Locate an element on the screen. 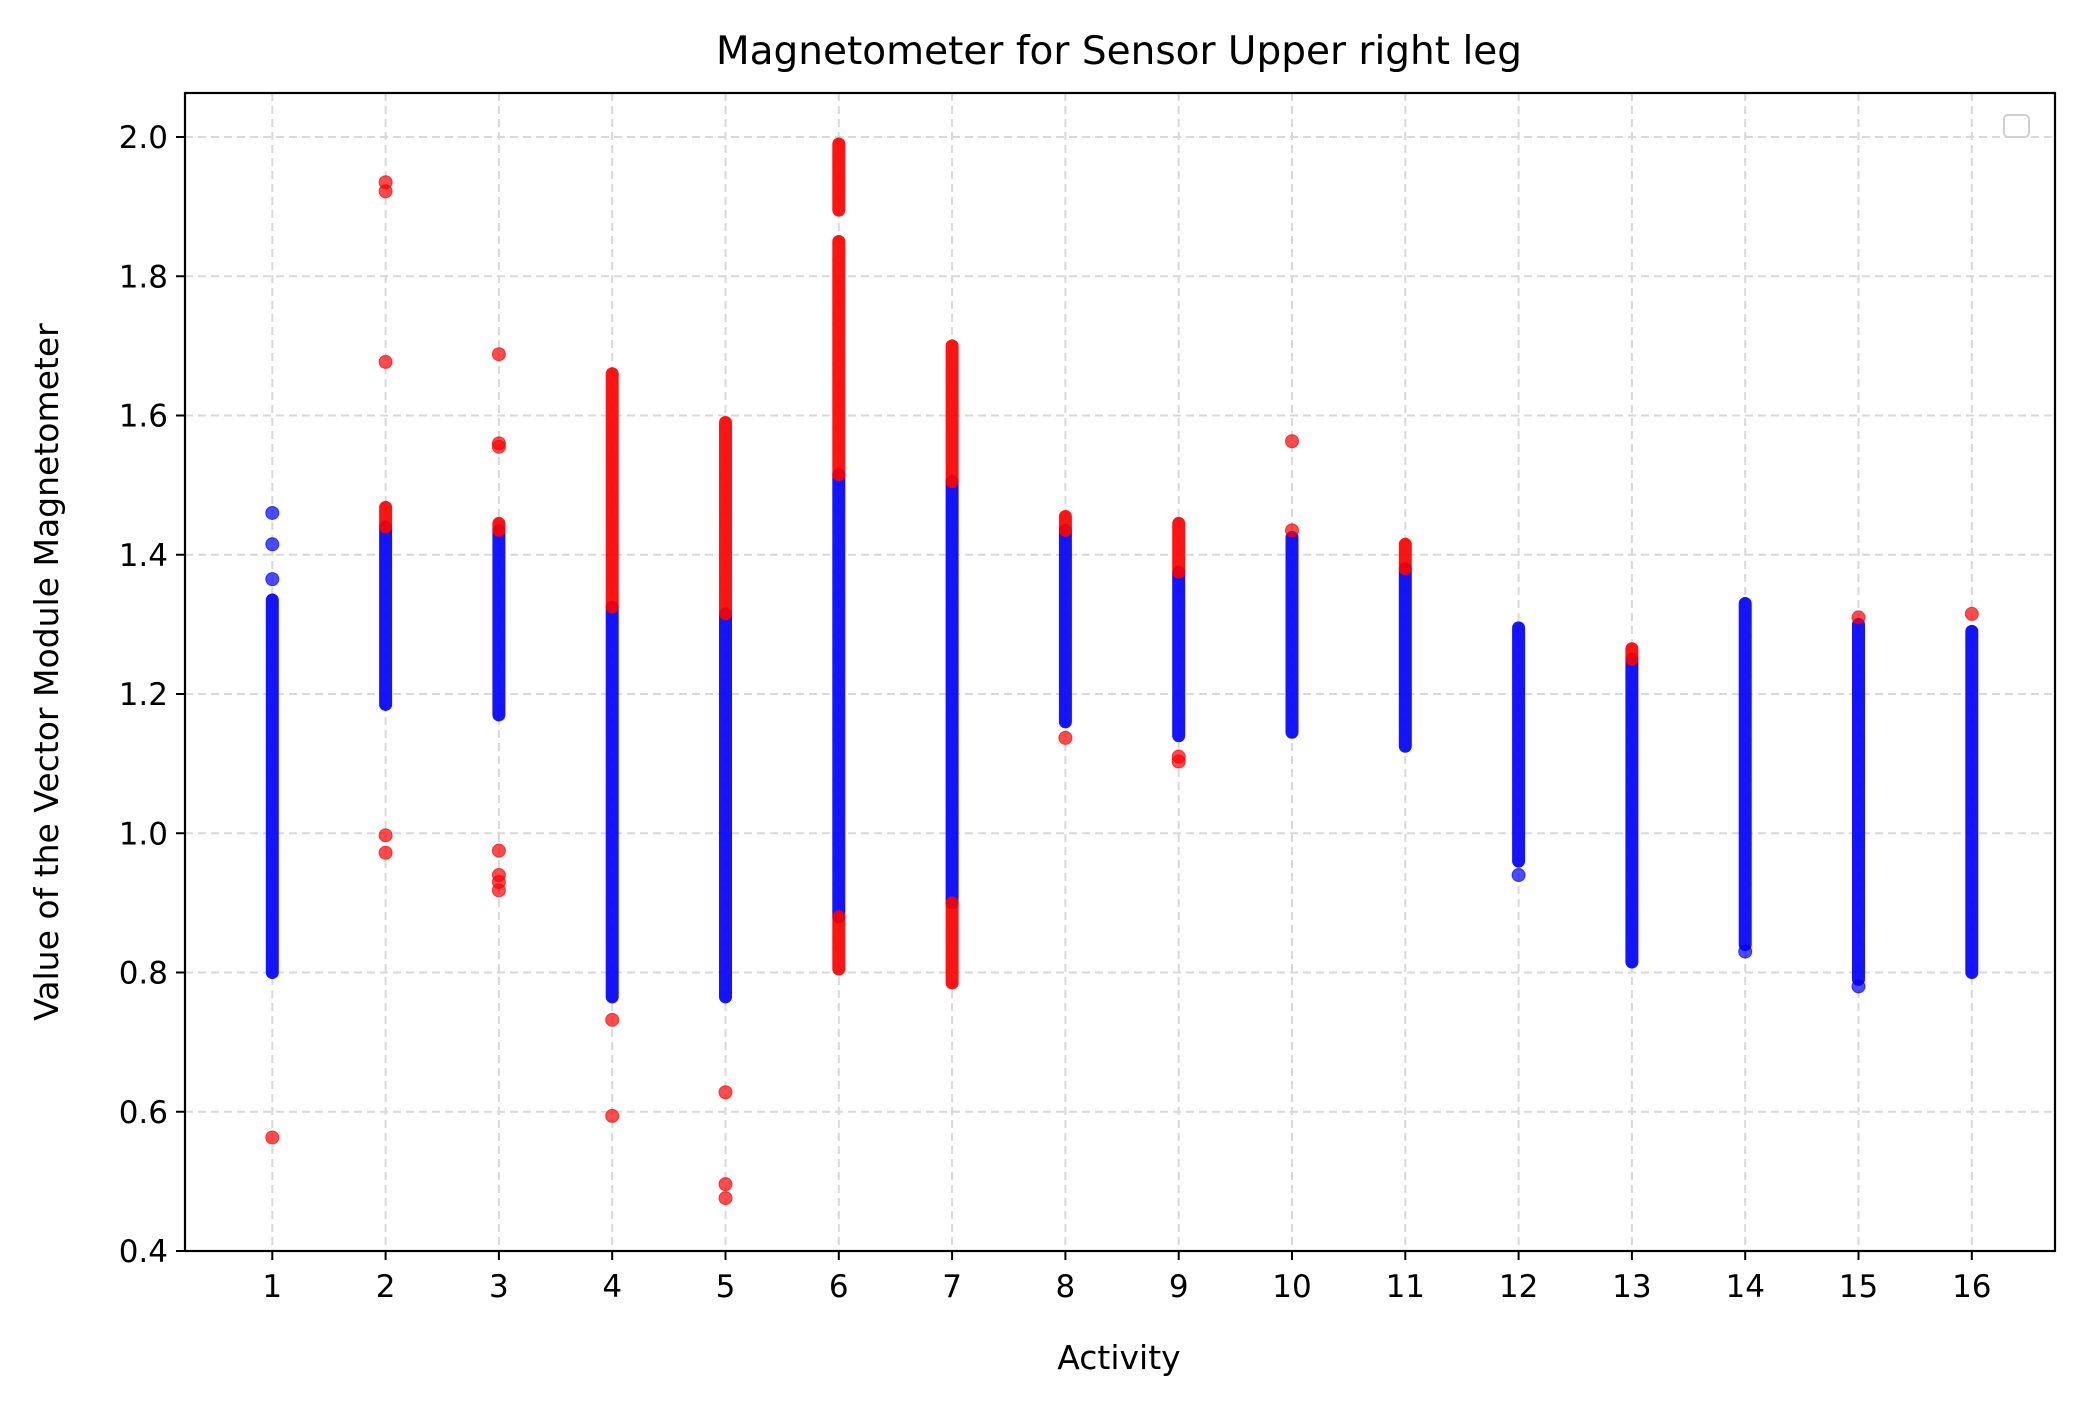 The width and height of the screenshot is (2074, 1407). x-tick-label: 15 is located at coordinates (1858, 1287).